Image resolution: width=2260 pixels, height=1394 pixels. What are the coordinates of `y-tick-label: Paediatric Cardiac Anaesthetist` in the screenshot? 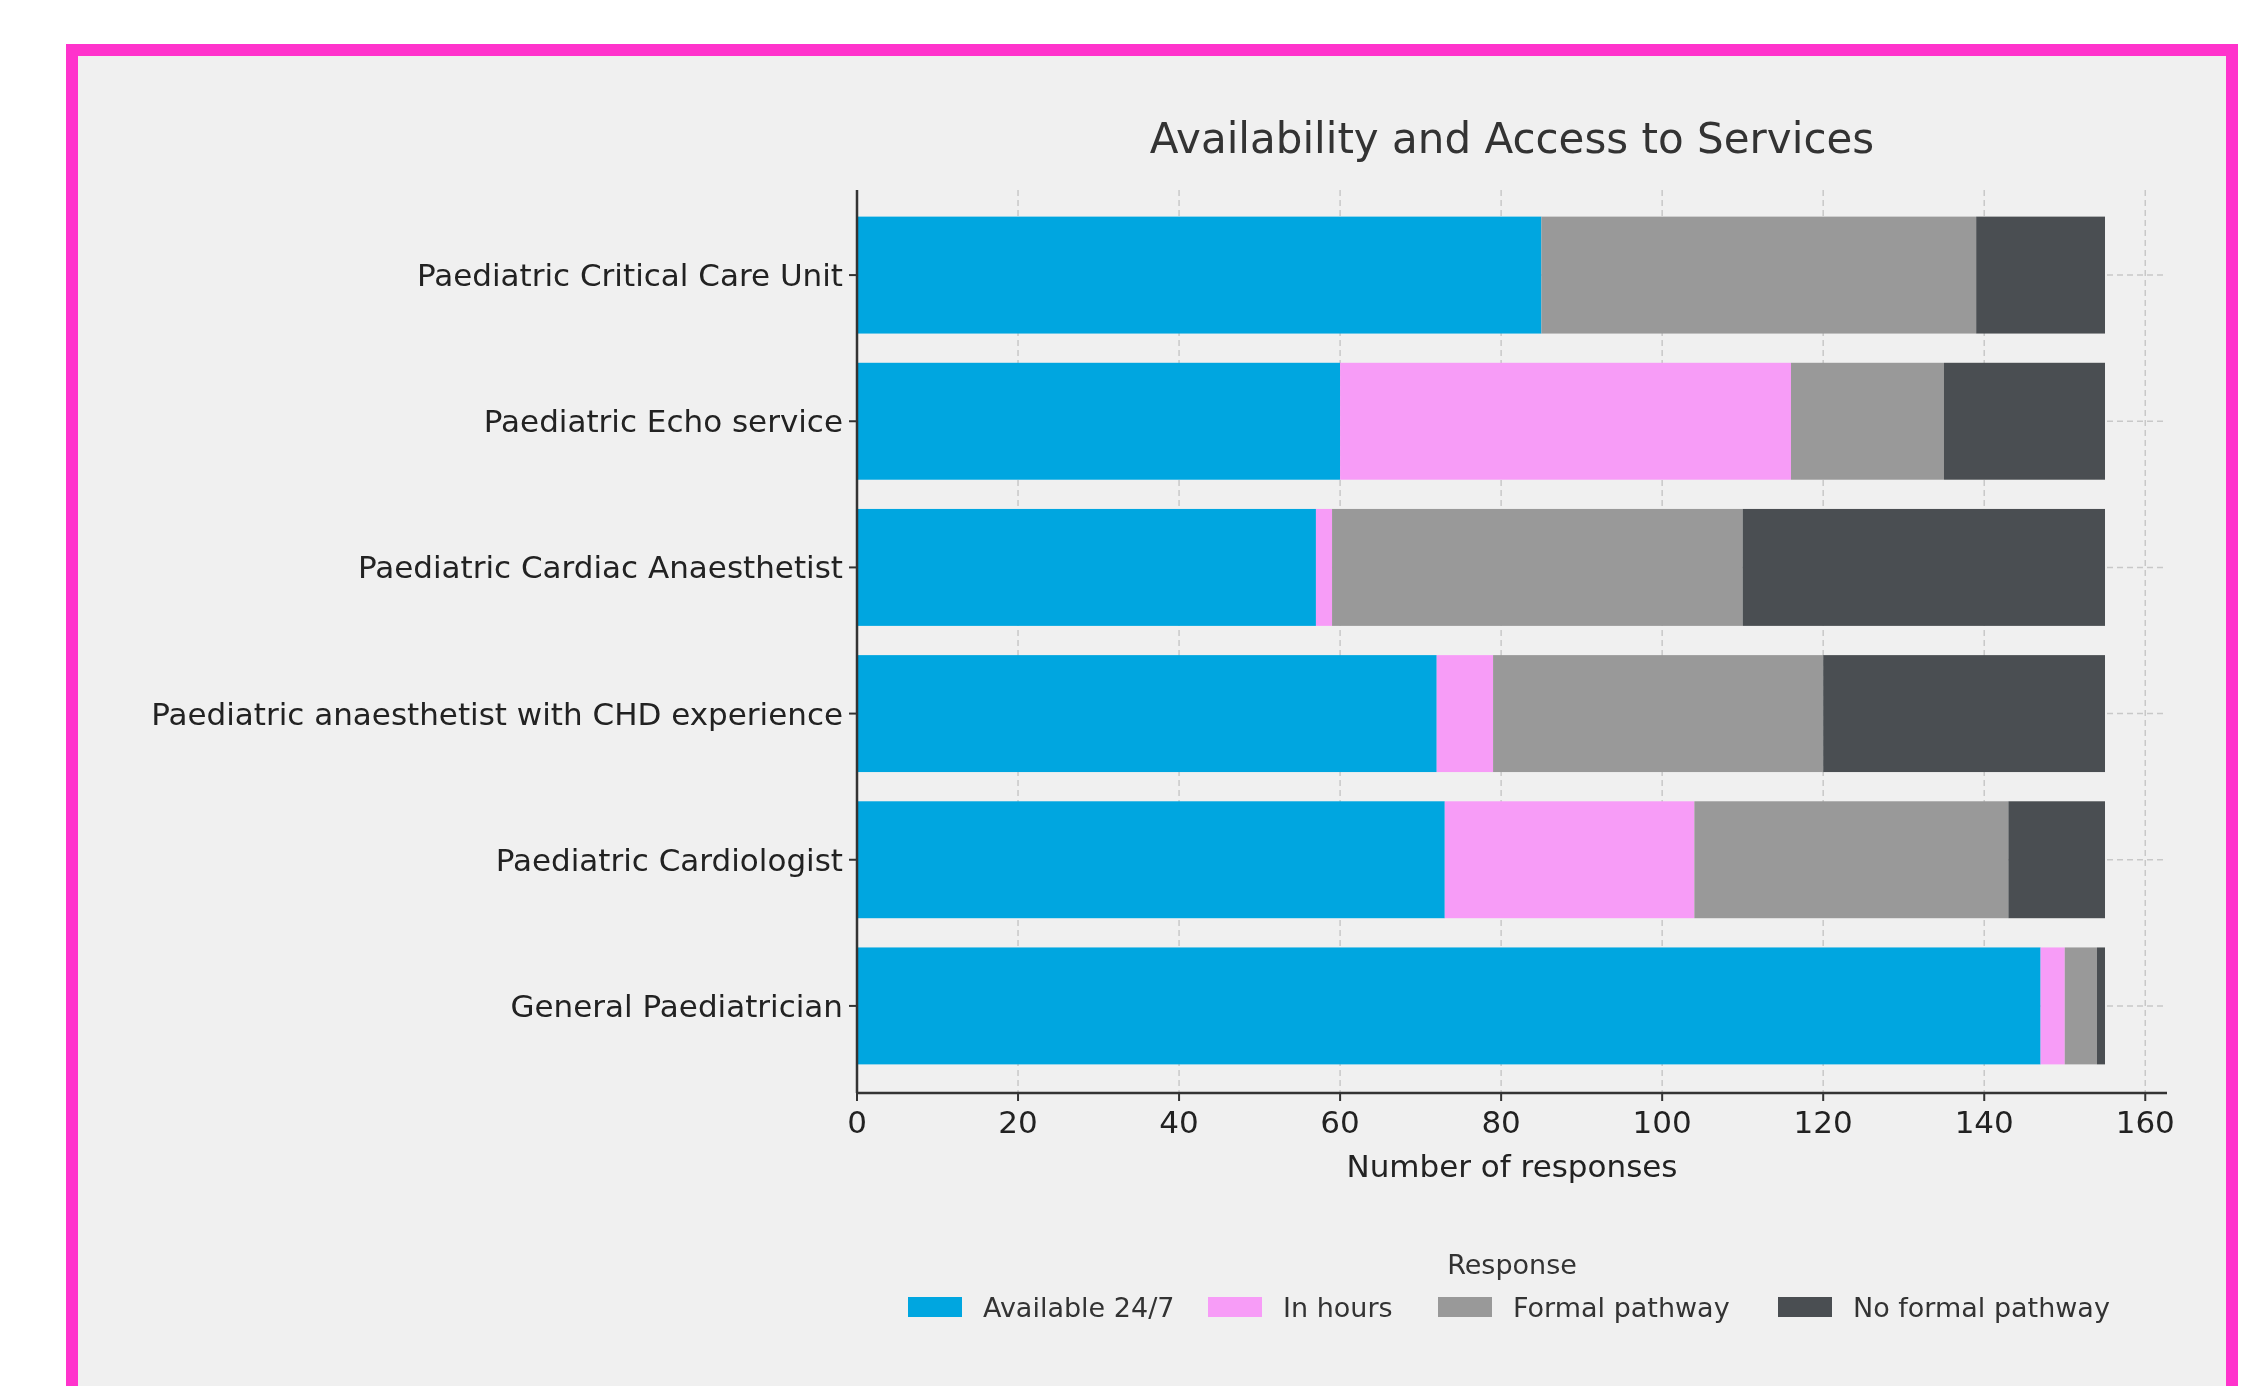 It's located at (600, 567).